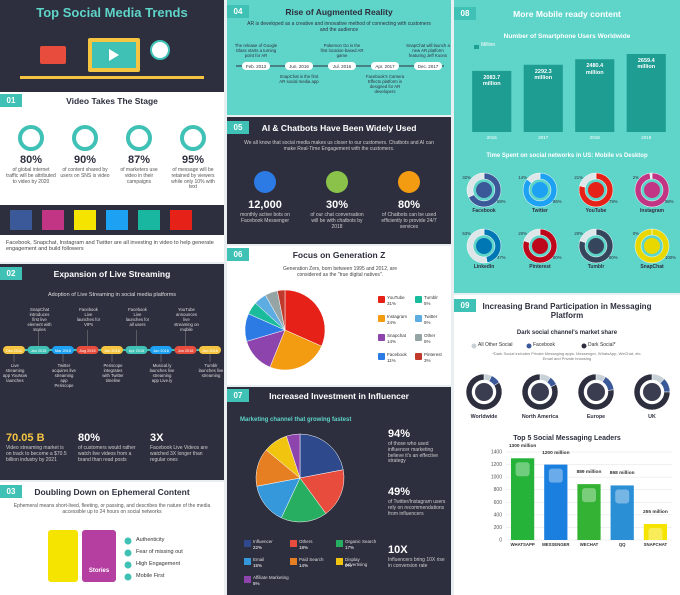  I want to click on y-tick-label: 1000, so click(496, 478).